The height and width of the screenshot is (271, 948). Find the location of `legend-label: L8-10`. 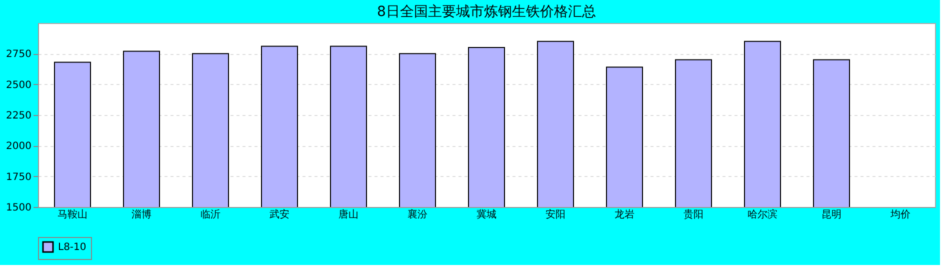

legend-label: L8-10 is located at coordinates (72, 247).